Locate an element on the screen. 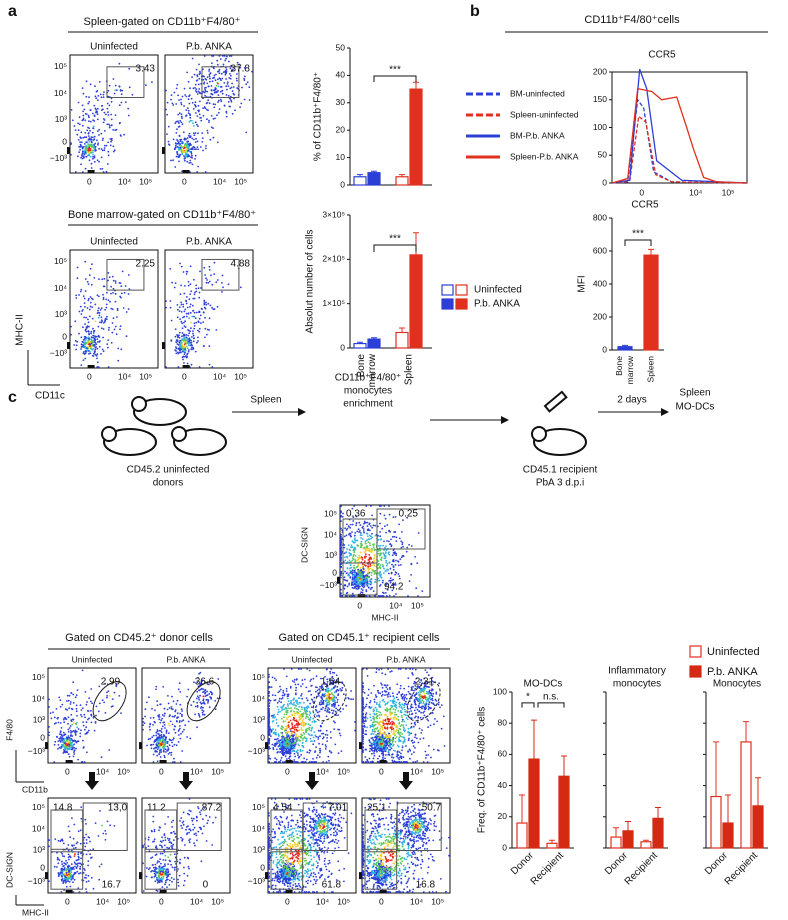 Image resolution: width=788 pixels, height=920 pixels. flow-y-tick-label: 10³ is located at coordinates (331, 555).